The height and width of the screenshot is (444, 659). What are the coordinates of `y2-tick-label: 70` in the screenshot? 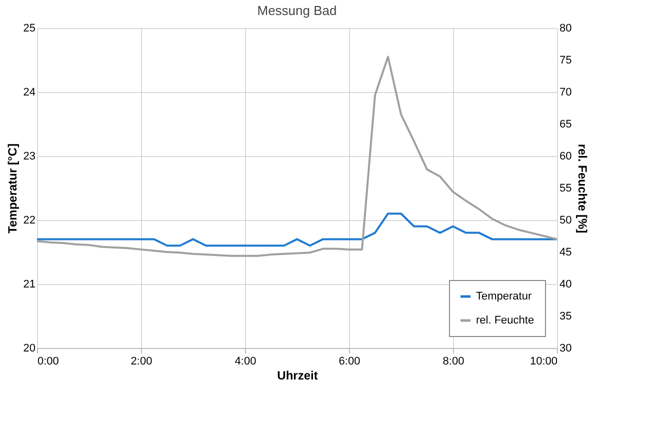 It's located at (566, 92).